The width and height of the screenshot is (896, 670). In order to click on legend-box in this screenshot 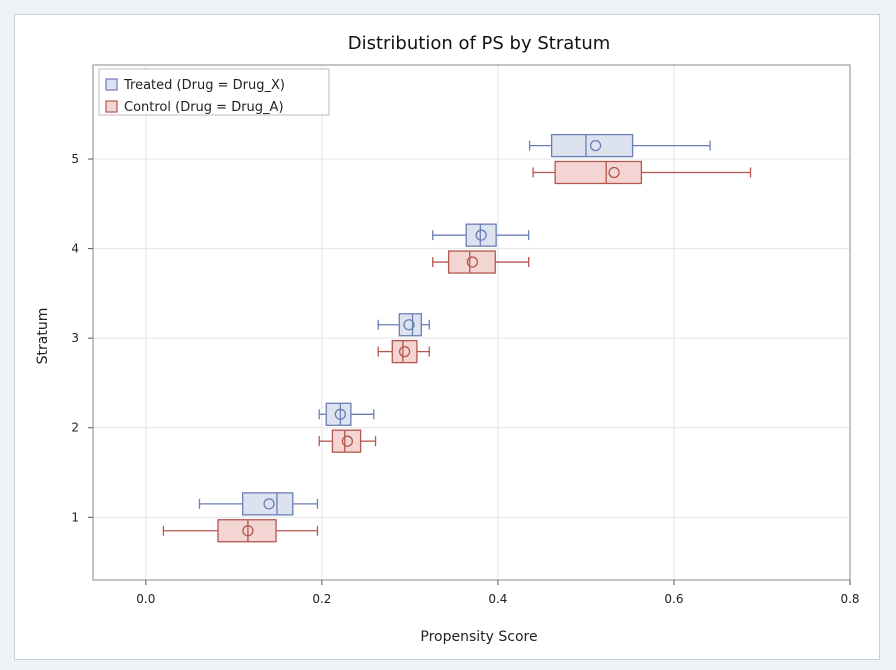, I will do `click(214, 92)`.